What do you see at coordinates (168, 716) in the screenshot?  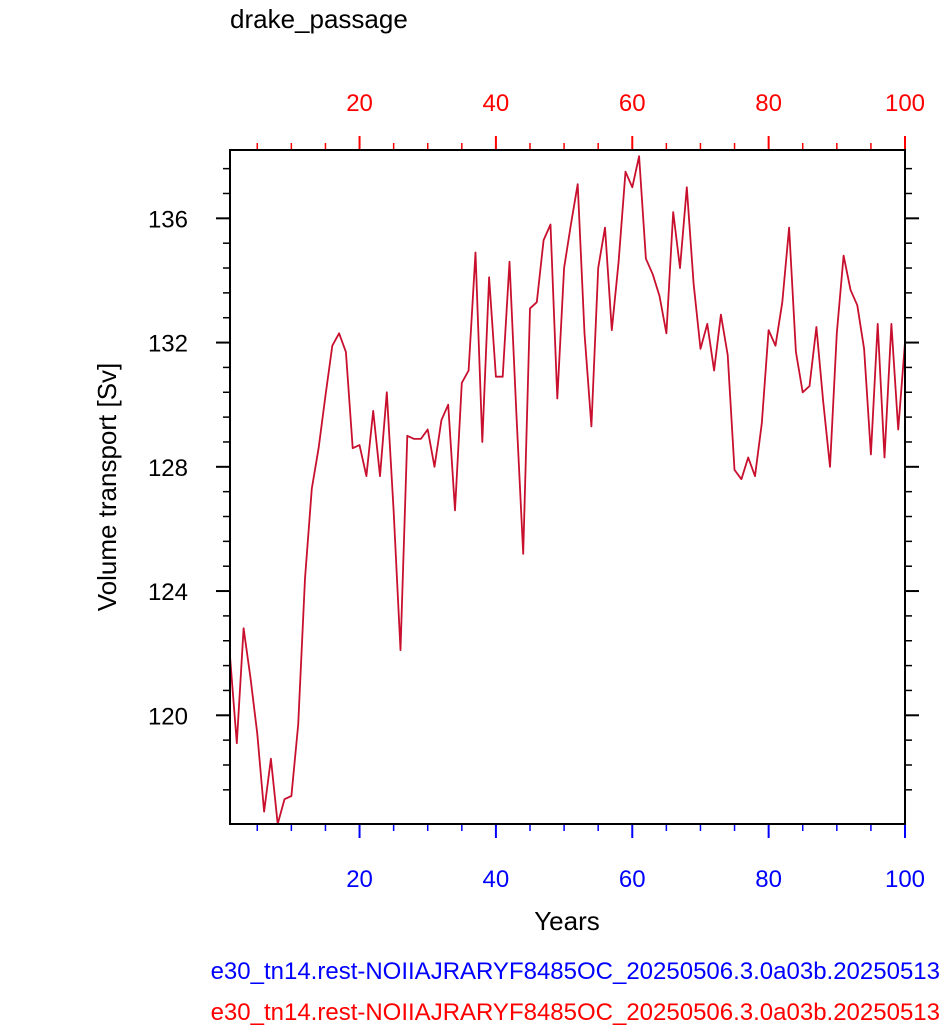 I see `y-tick-label: 120` at bounding box center [168, 716].